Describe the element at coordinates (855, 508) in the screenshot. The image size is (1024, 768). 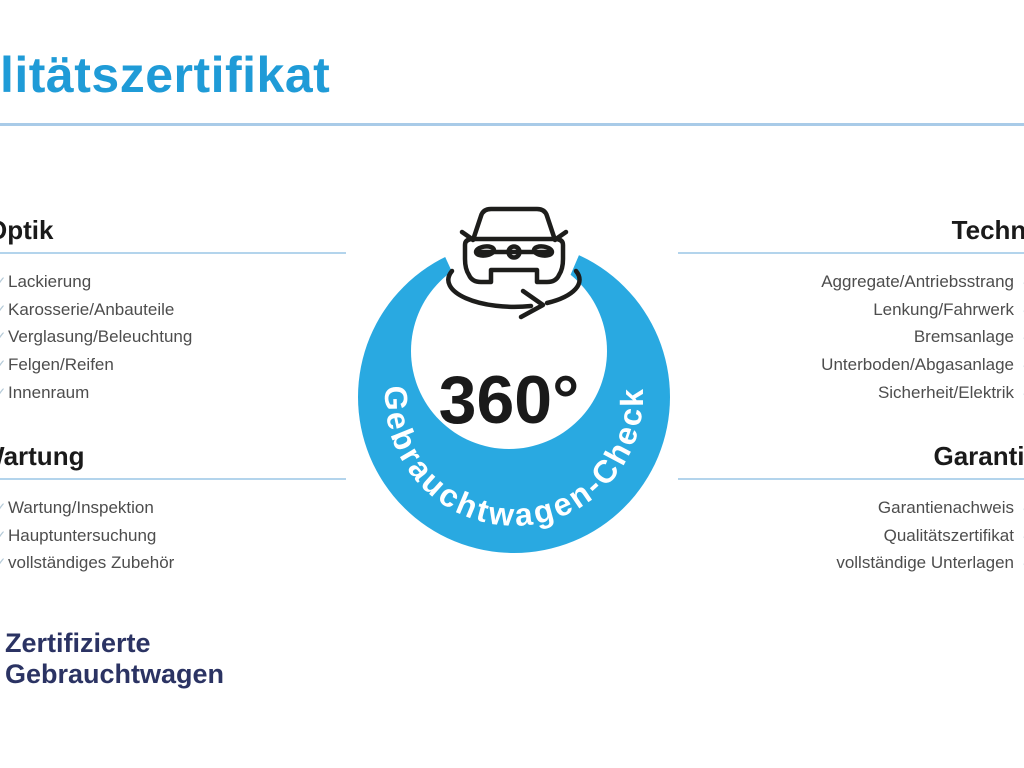
I see `checklist-item: ✓ Garantienachweis` at that location.